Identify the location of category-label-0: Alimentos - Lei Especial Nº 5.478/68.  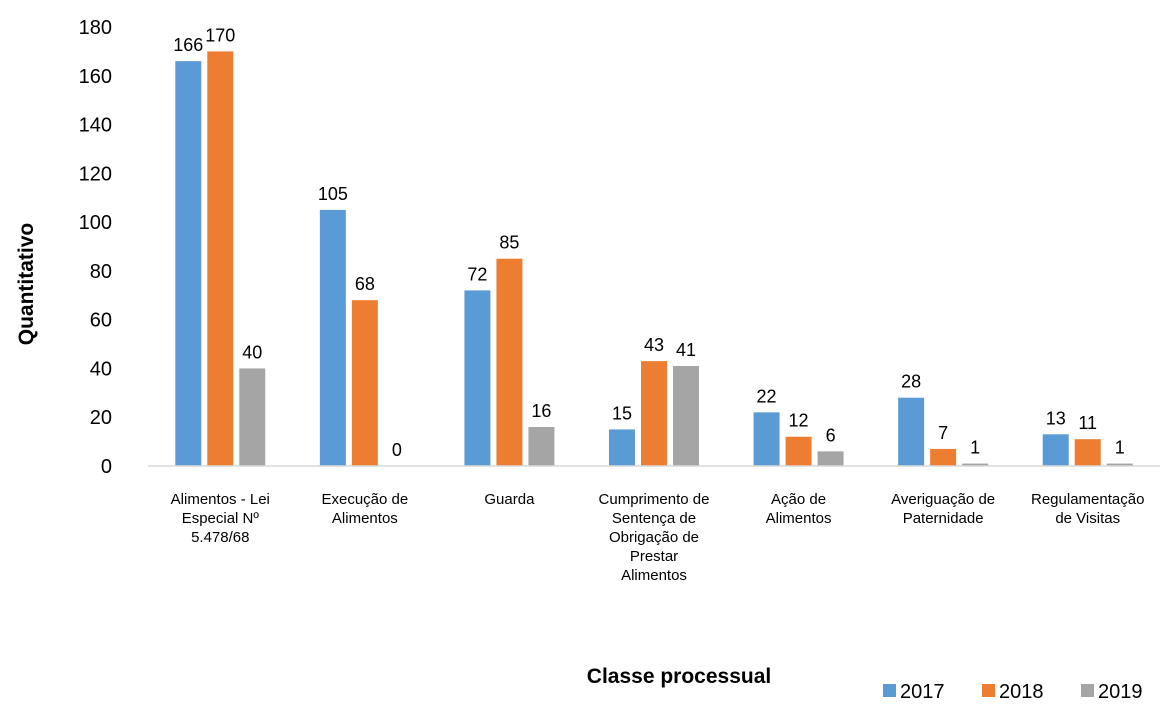
(220, 518).